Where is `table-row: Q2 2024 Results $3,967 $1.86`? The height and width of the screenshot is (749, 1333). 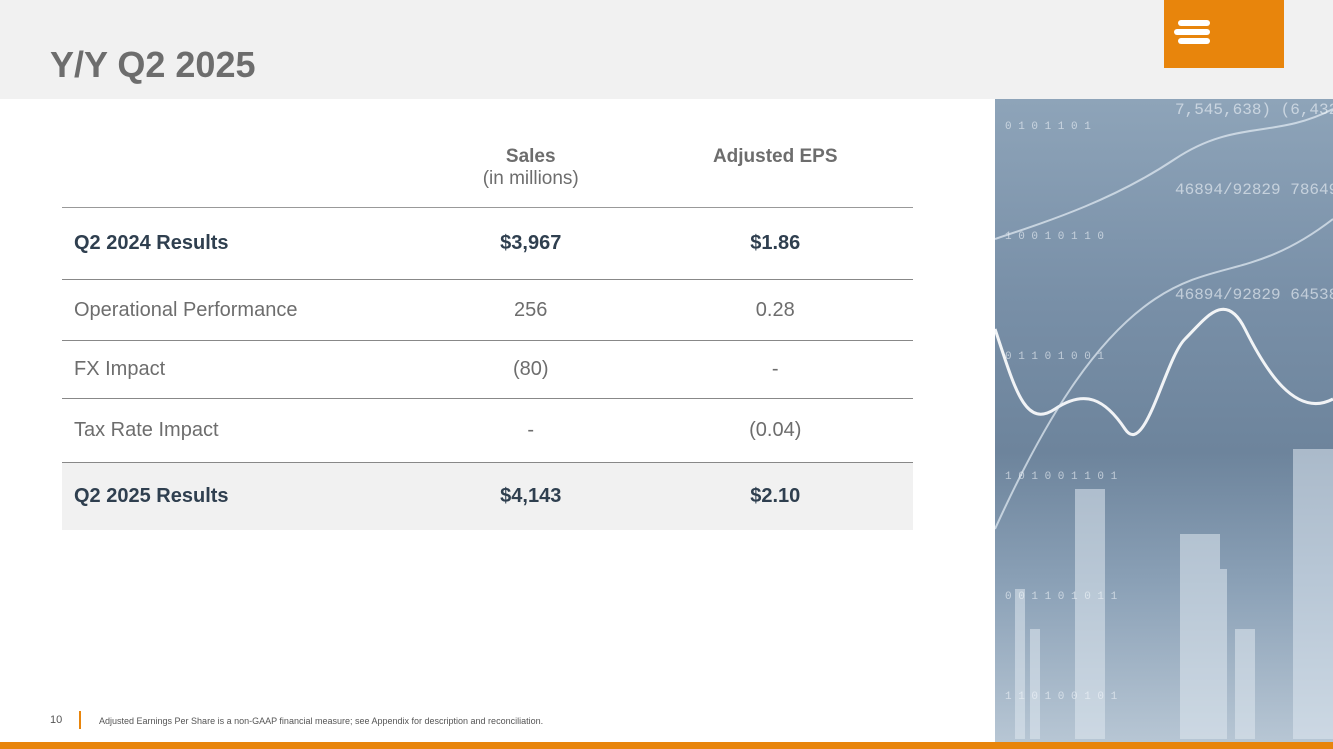
table-row: Q2 2024 Results $3,967 $1.86 is located at coordinates (487, 243).